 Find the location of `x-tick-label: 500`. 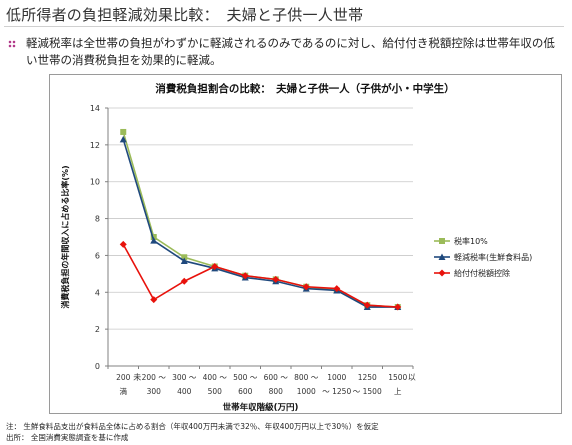

x-tick-label: 500 is located at coordinates (215, 391).